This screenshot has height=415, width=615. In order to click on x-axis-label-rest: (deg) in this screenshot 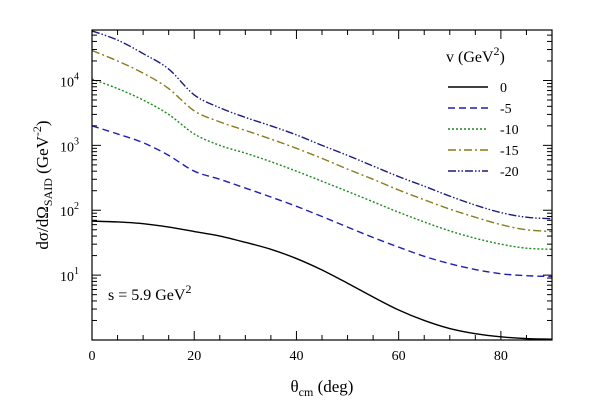, I will do `click(333, 386)`.